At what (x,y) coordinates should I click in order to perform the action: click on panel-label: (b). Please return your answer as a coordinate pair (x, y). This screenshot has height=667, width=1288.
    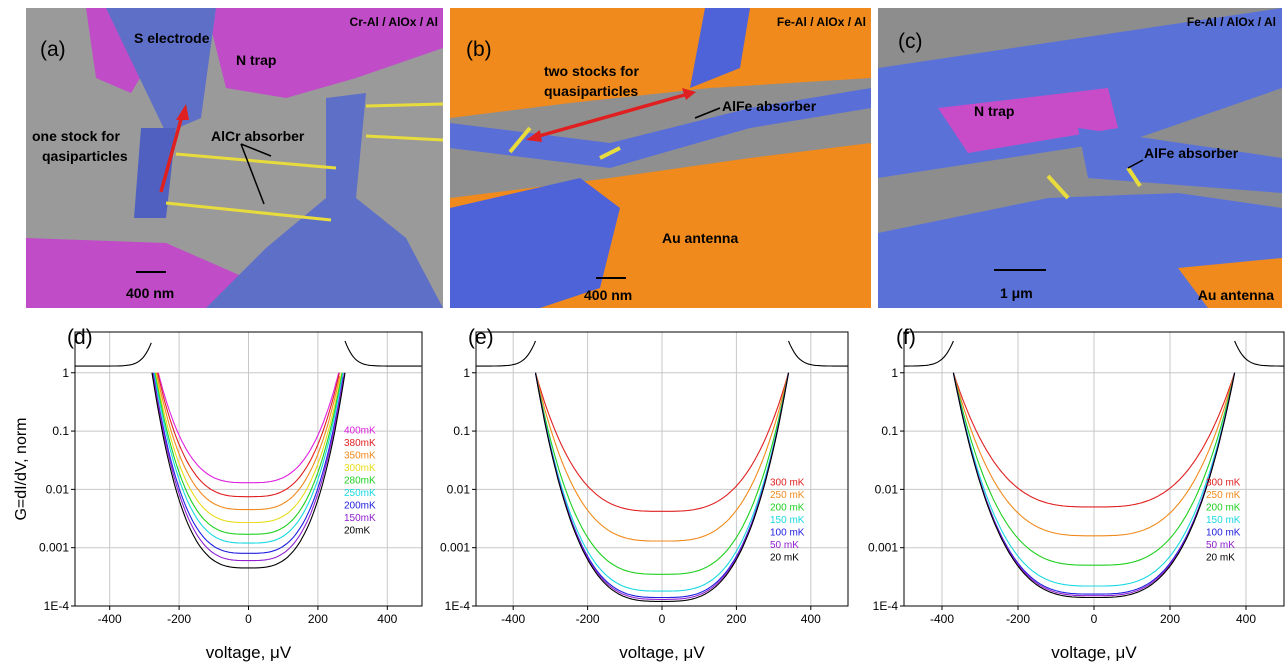
    Looking at the image, I should click on (479, 49).